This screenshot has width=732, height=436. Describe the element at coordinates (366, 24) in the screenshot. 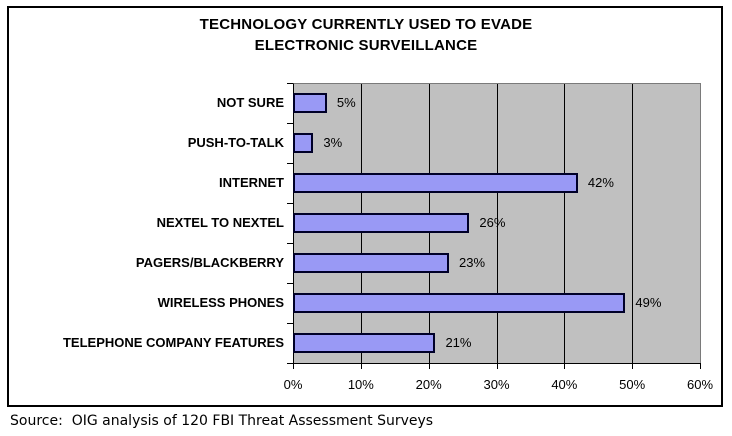

I see `chart-title-line-1: TECHNOLOGY CURRENTLY USED TO EVADE` at that location.